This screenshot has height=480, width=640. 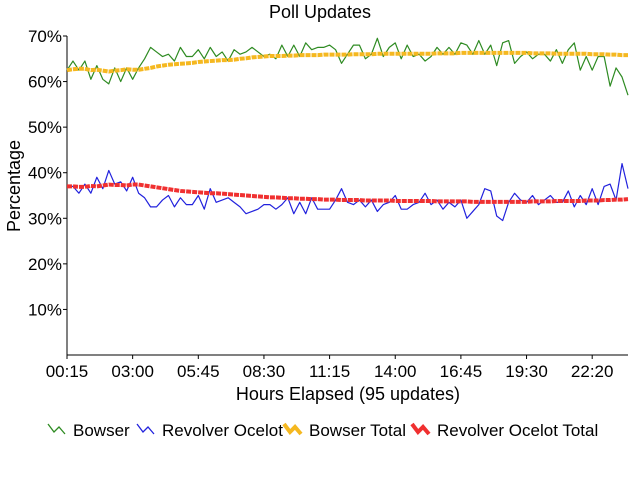 I want to click on series-line-bowser-total, so click(x=347, y=62).